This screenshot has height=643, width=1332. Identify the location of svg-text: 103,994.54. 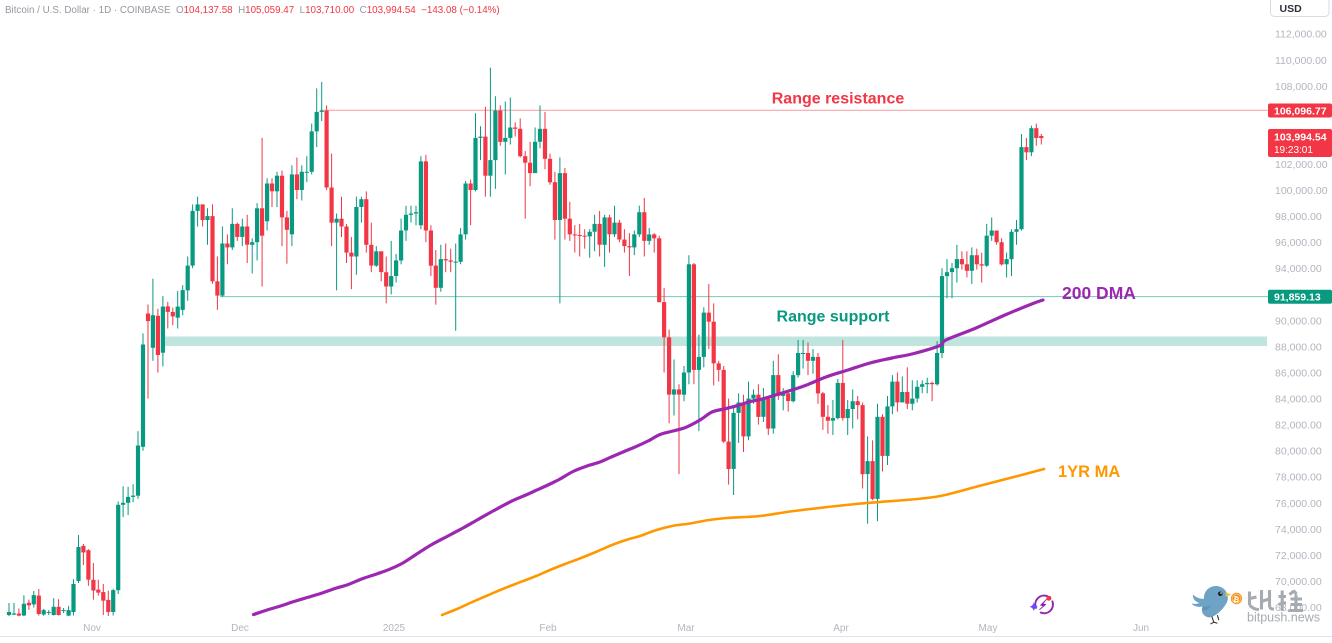
(1300, 137).